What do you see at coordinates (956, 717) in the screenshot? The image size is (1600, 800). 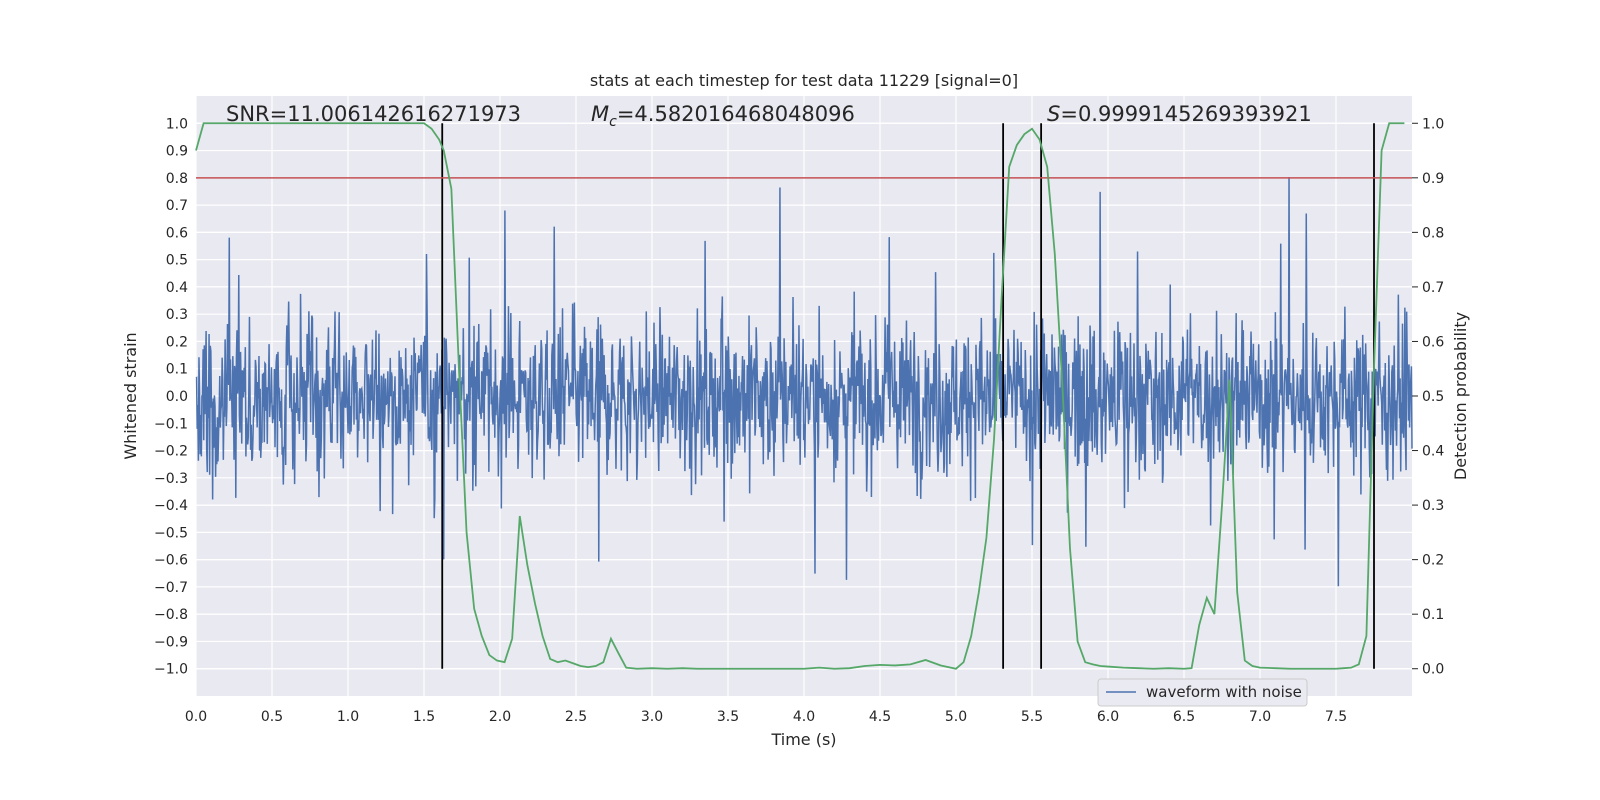 I see `x-tick-label-10: 5.0` at bounding box center [956, 717].